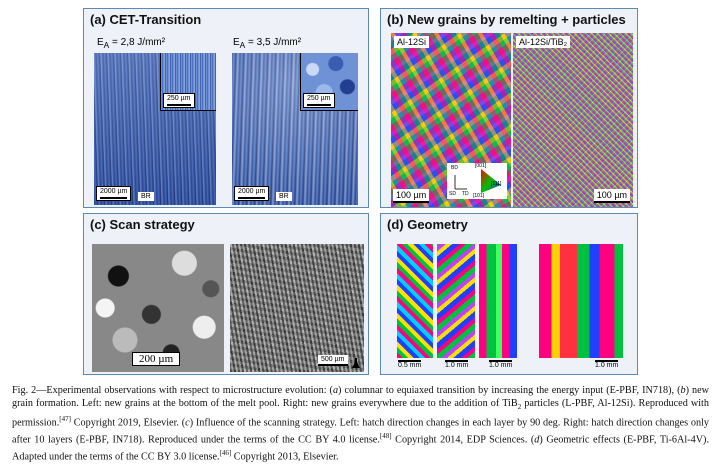  Describe the element at coordinates (188, 82) in the screenshot. I see `inset-columnar: 250 µm` at that location.